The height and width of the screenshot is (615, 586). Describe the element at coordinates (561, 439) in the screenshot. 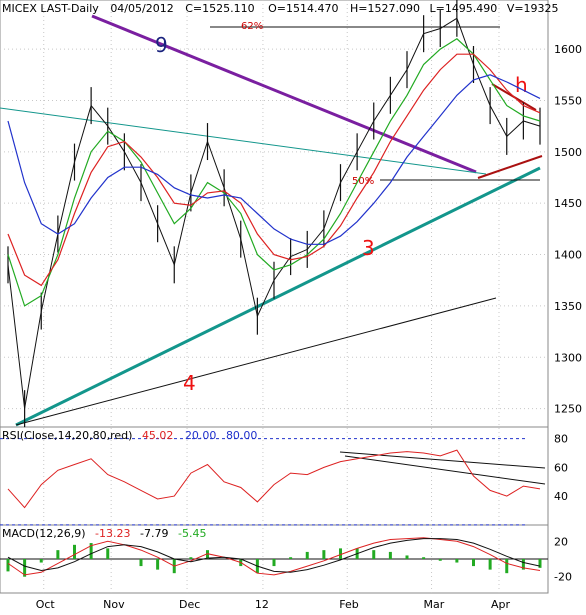

I see `rsi-tick-label: 80` at that location.